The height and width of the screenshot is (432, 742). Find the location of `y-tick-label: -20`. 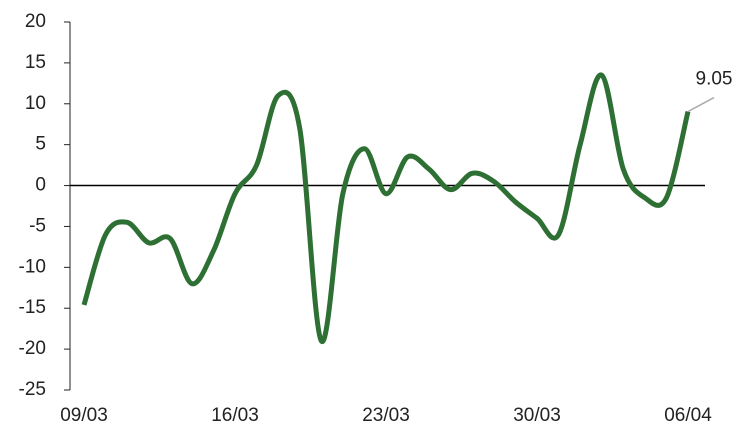

y-tick-label: -20 is located at coordinates (32, 348).